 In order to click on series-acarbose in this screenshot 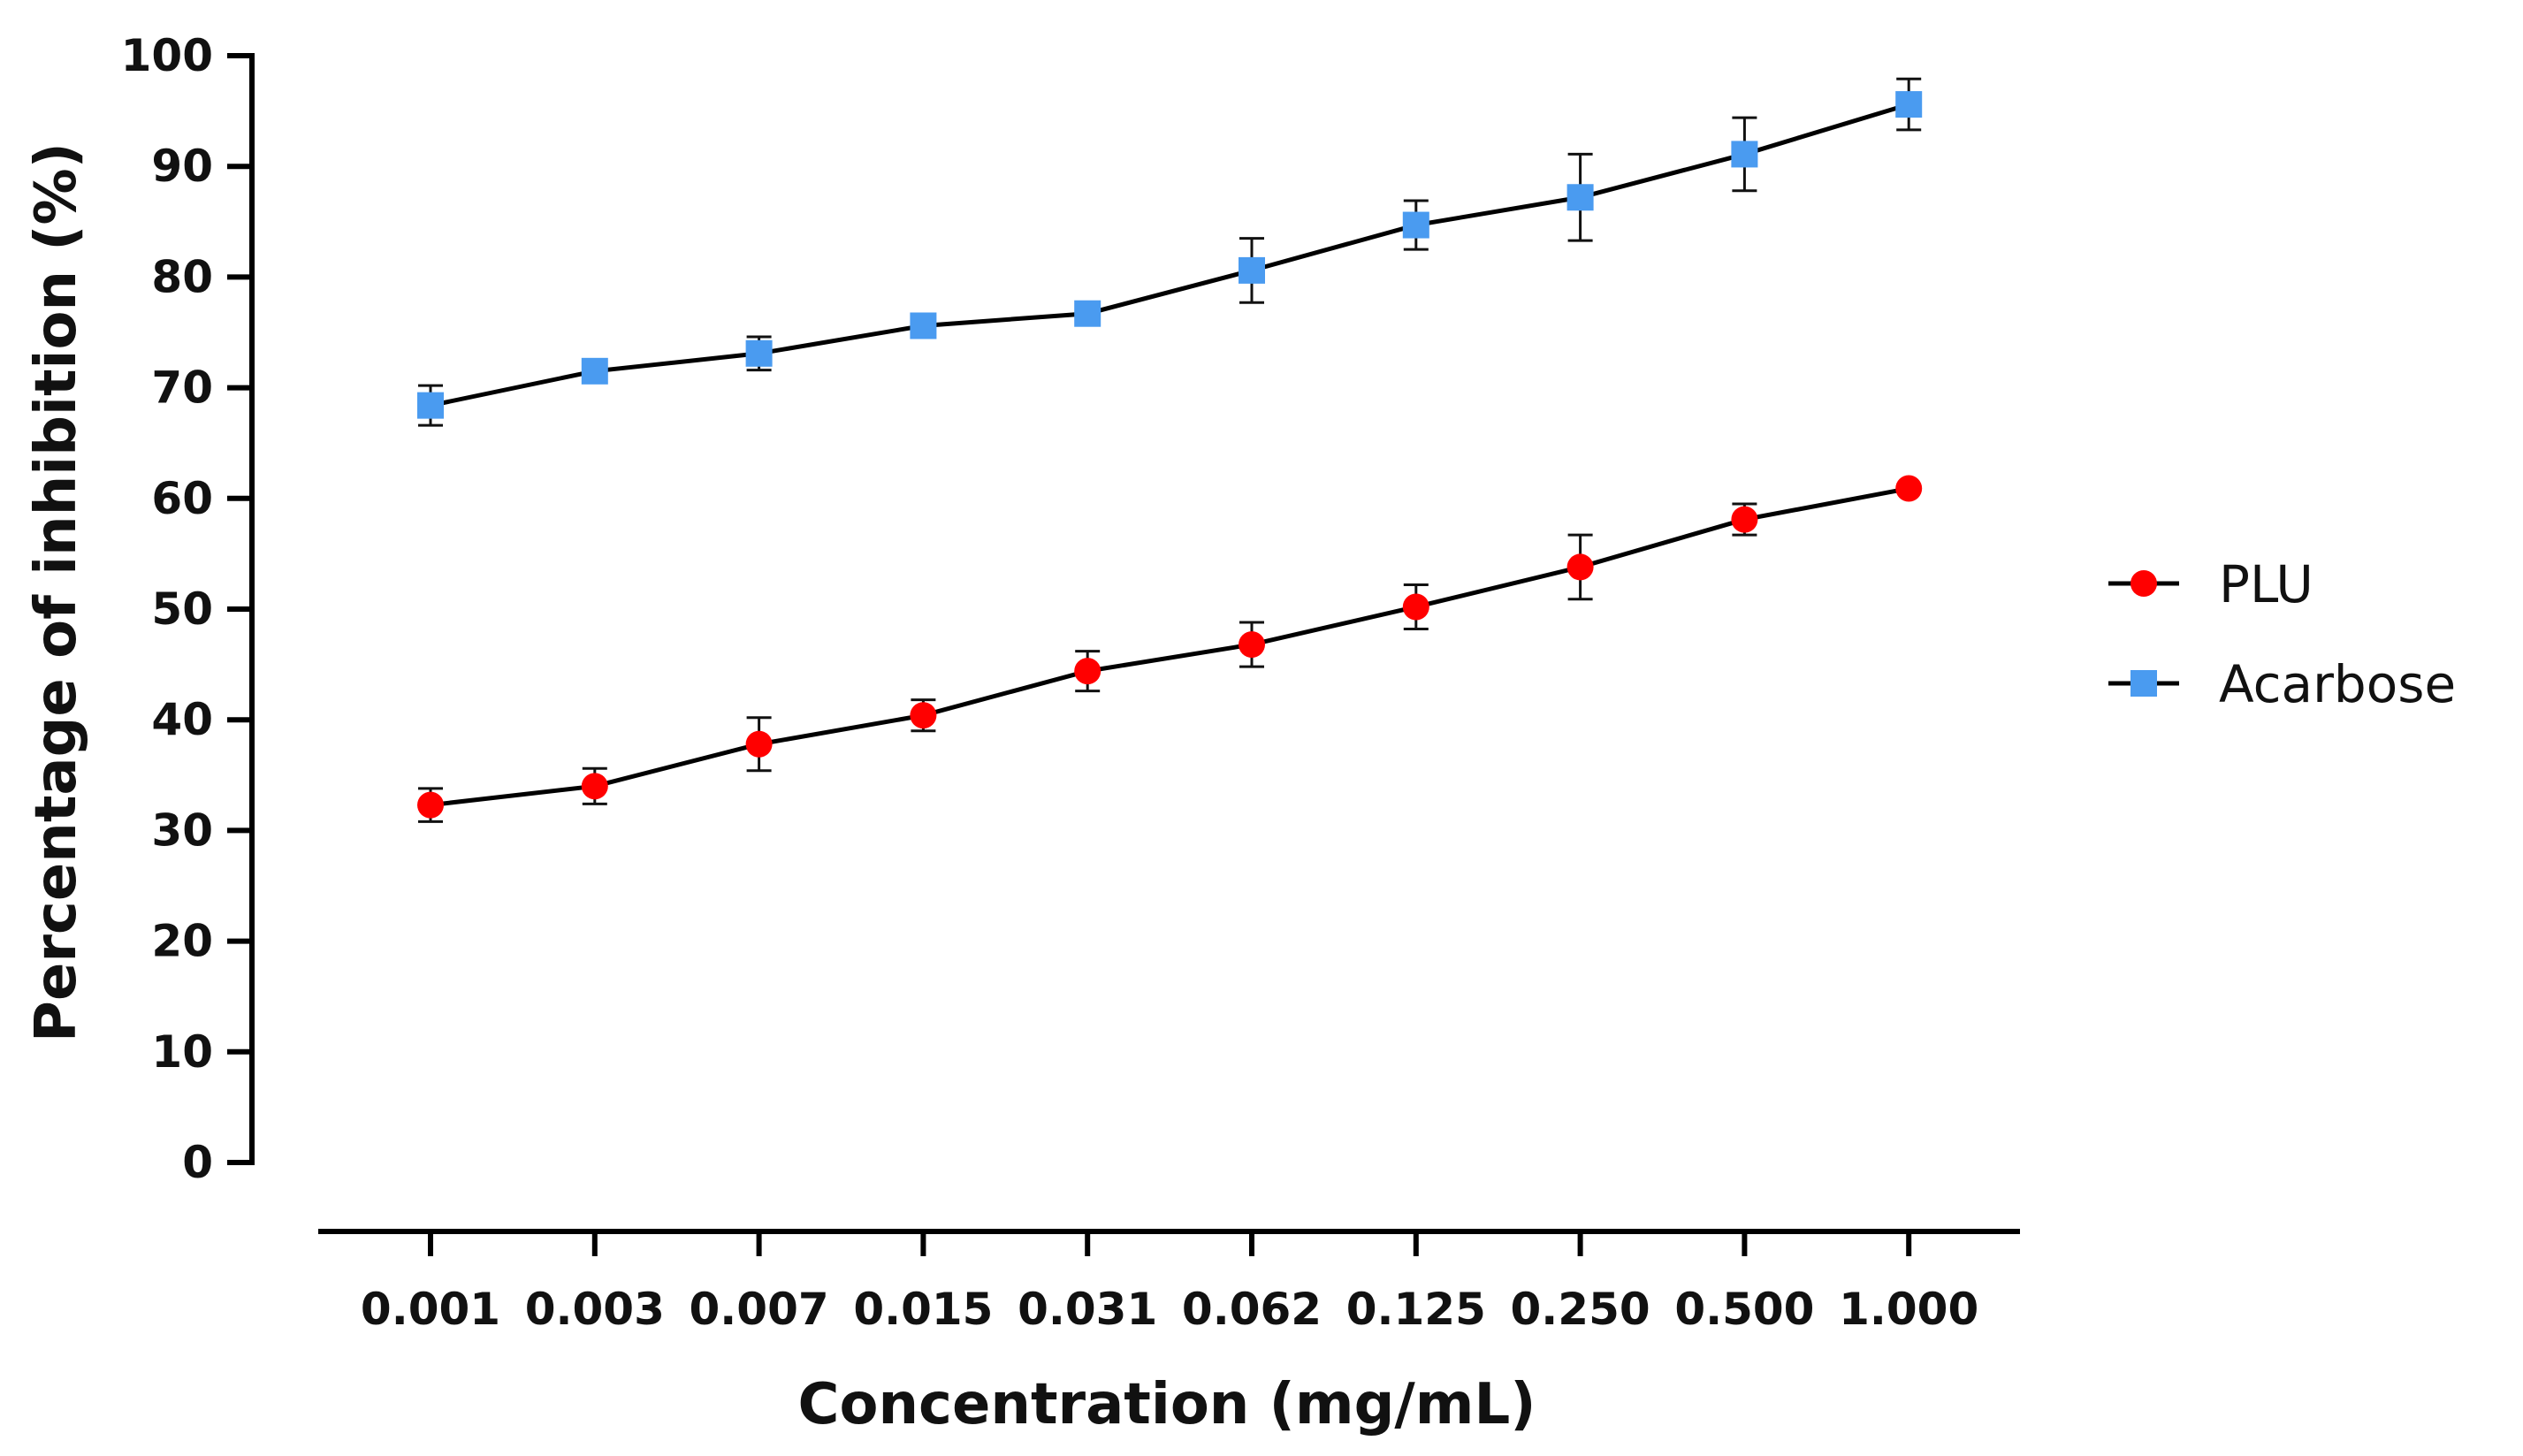, I will do `click(1170, 252)`.